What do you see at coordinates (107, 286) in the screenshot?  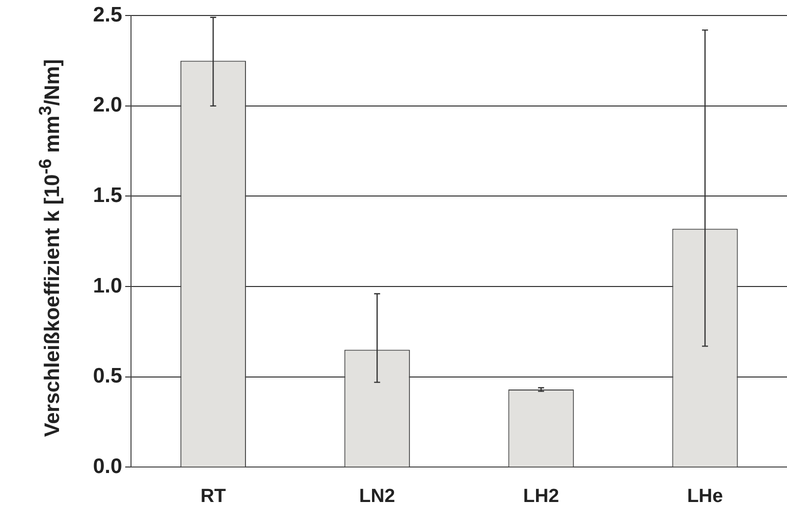 I see `y-tick-label: 1.0` at bounding box center [107, 286].